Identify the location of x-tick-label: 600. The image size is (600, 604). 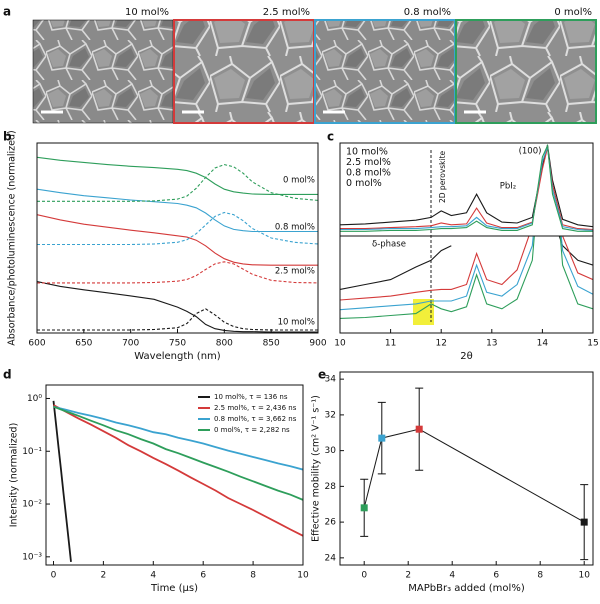
(36, 344).